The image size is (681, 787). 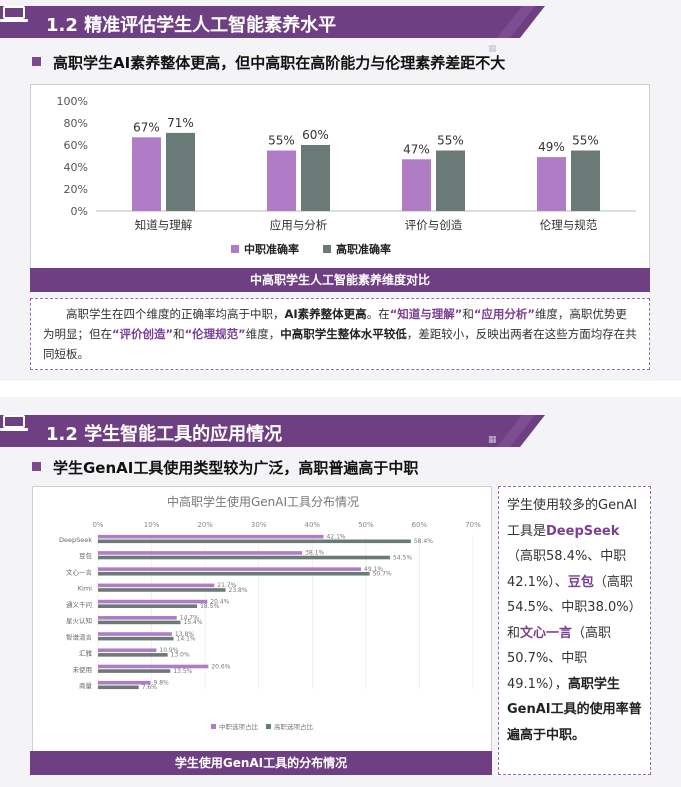 What do you see at coordinates (162, 683) in the screenshot?
I see `data-label: 9.8%` at bounding box center [162, 683].